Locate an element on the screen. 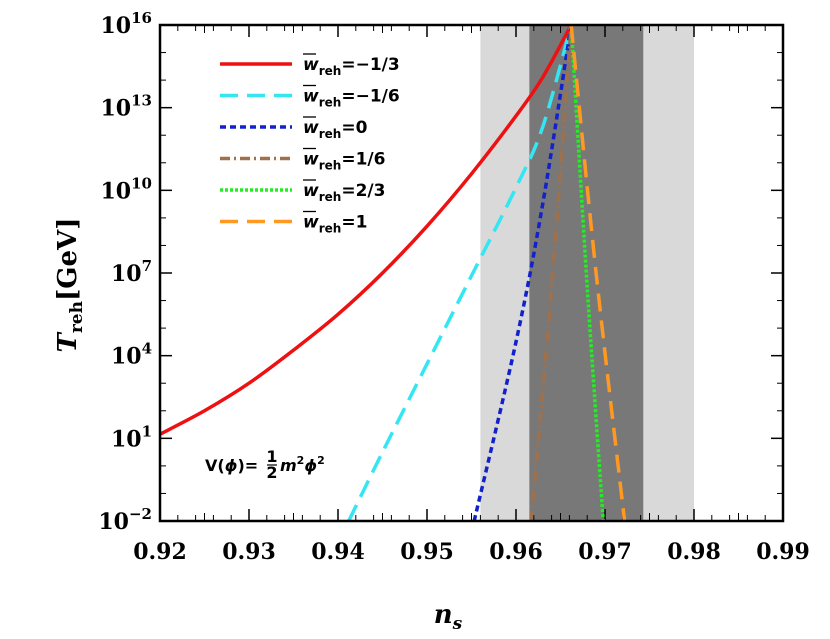 The width and height of the screenshot is (830, 639). legend-label-3: wreh=1/6 is located at coordinates (344, 161).